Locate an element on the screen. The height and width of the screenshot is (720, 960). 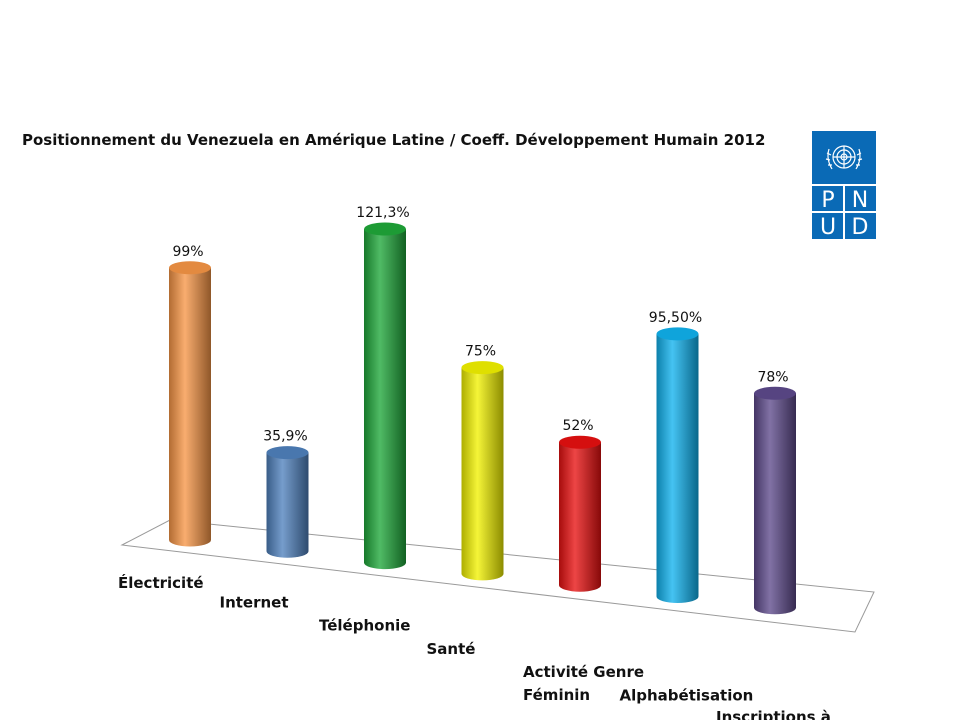
category-label-2: Téléphonie is located at coordinates (364, 626).